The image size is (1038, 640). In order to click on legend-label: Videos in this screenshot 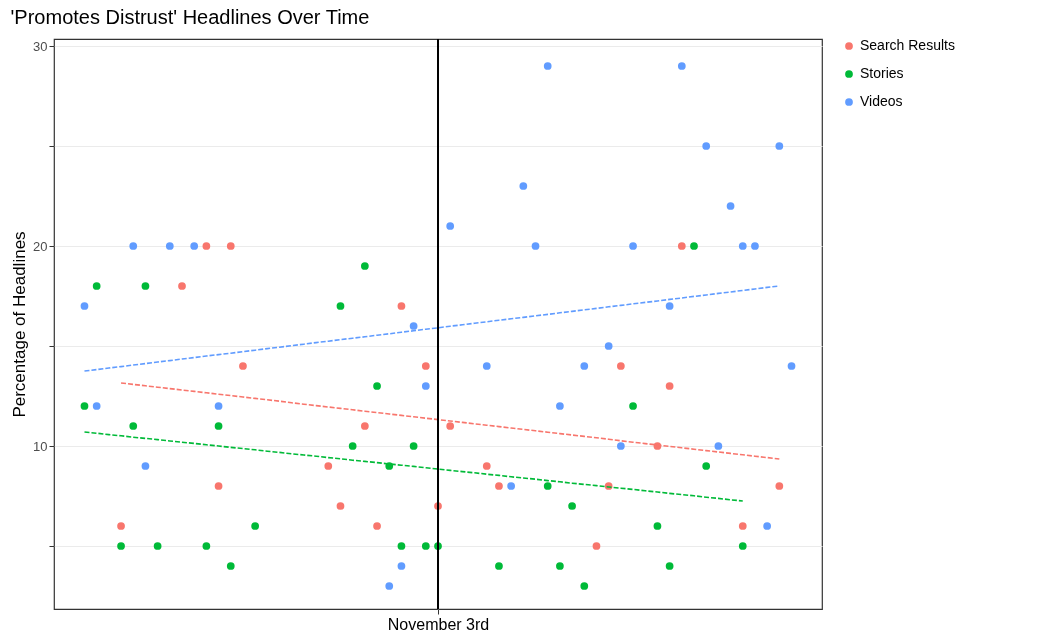, I will do `click(881, 101)`.